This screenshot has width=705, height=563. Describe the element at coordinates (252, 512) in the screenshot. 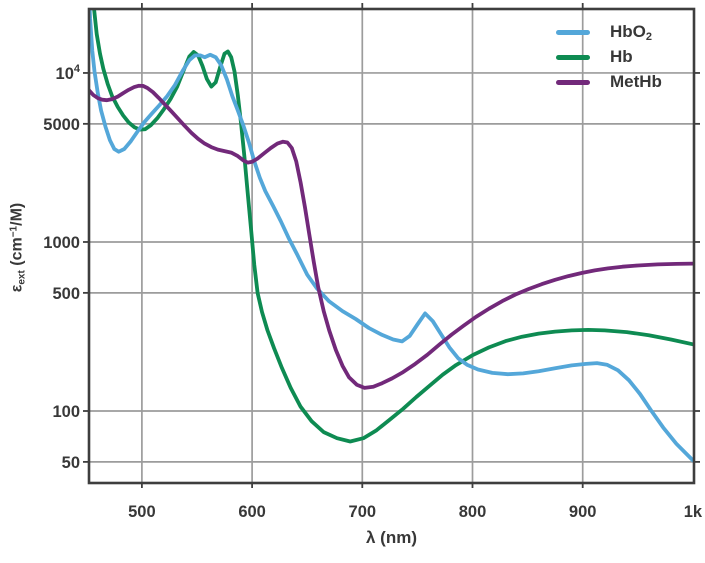

I see `x-tick-label-600: 600` at that location.